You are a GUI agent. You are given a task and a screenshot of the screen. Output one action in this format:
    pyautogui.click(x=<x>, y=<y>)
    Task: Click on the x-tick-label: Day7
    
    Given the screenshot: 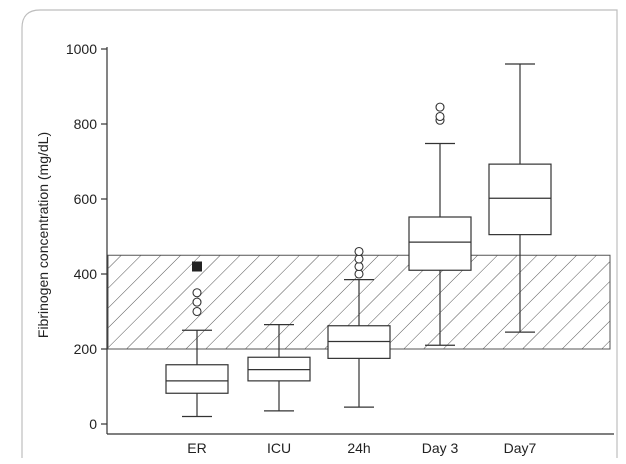 What is the action you would take?
    pyautogui.click(x=520, y=448)
    